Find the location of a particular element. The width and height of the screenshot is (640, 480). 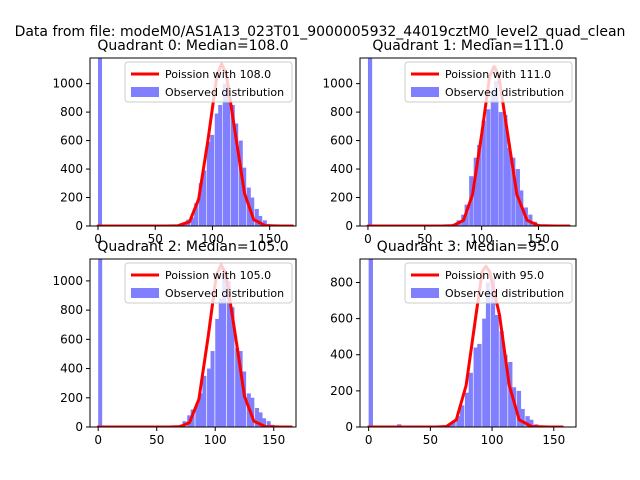

legend-poisson-label: Poission with 95.0 is located at coordinates (494, 275).